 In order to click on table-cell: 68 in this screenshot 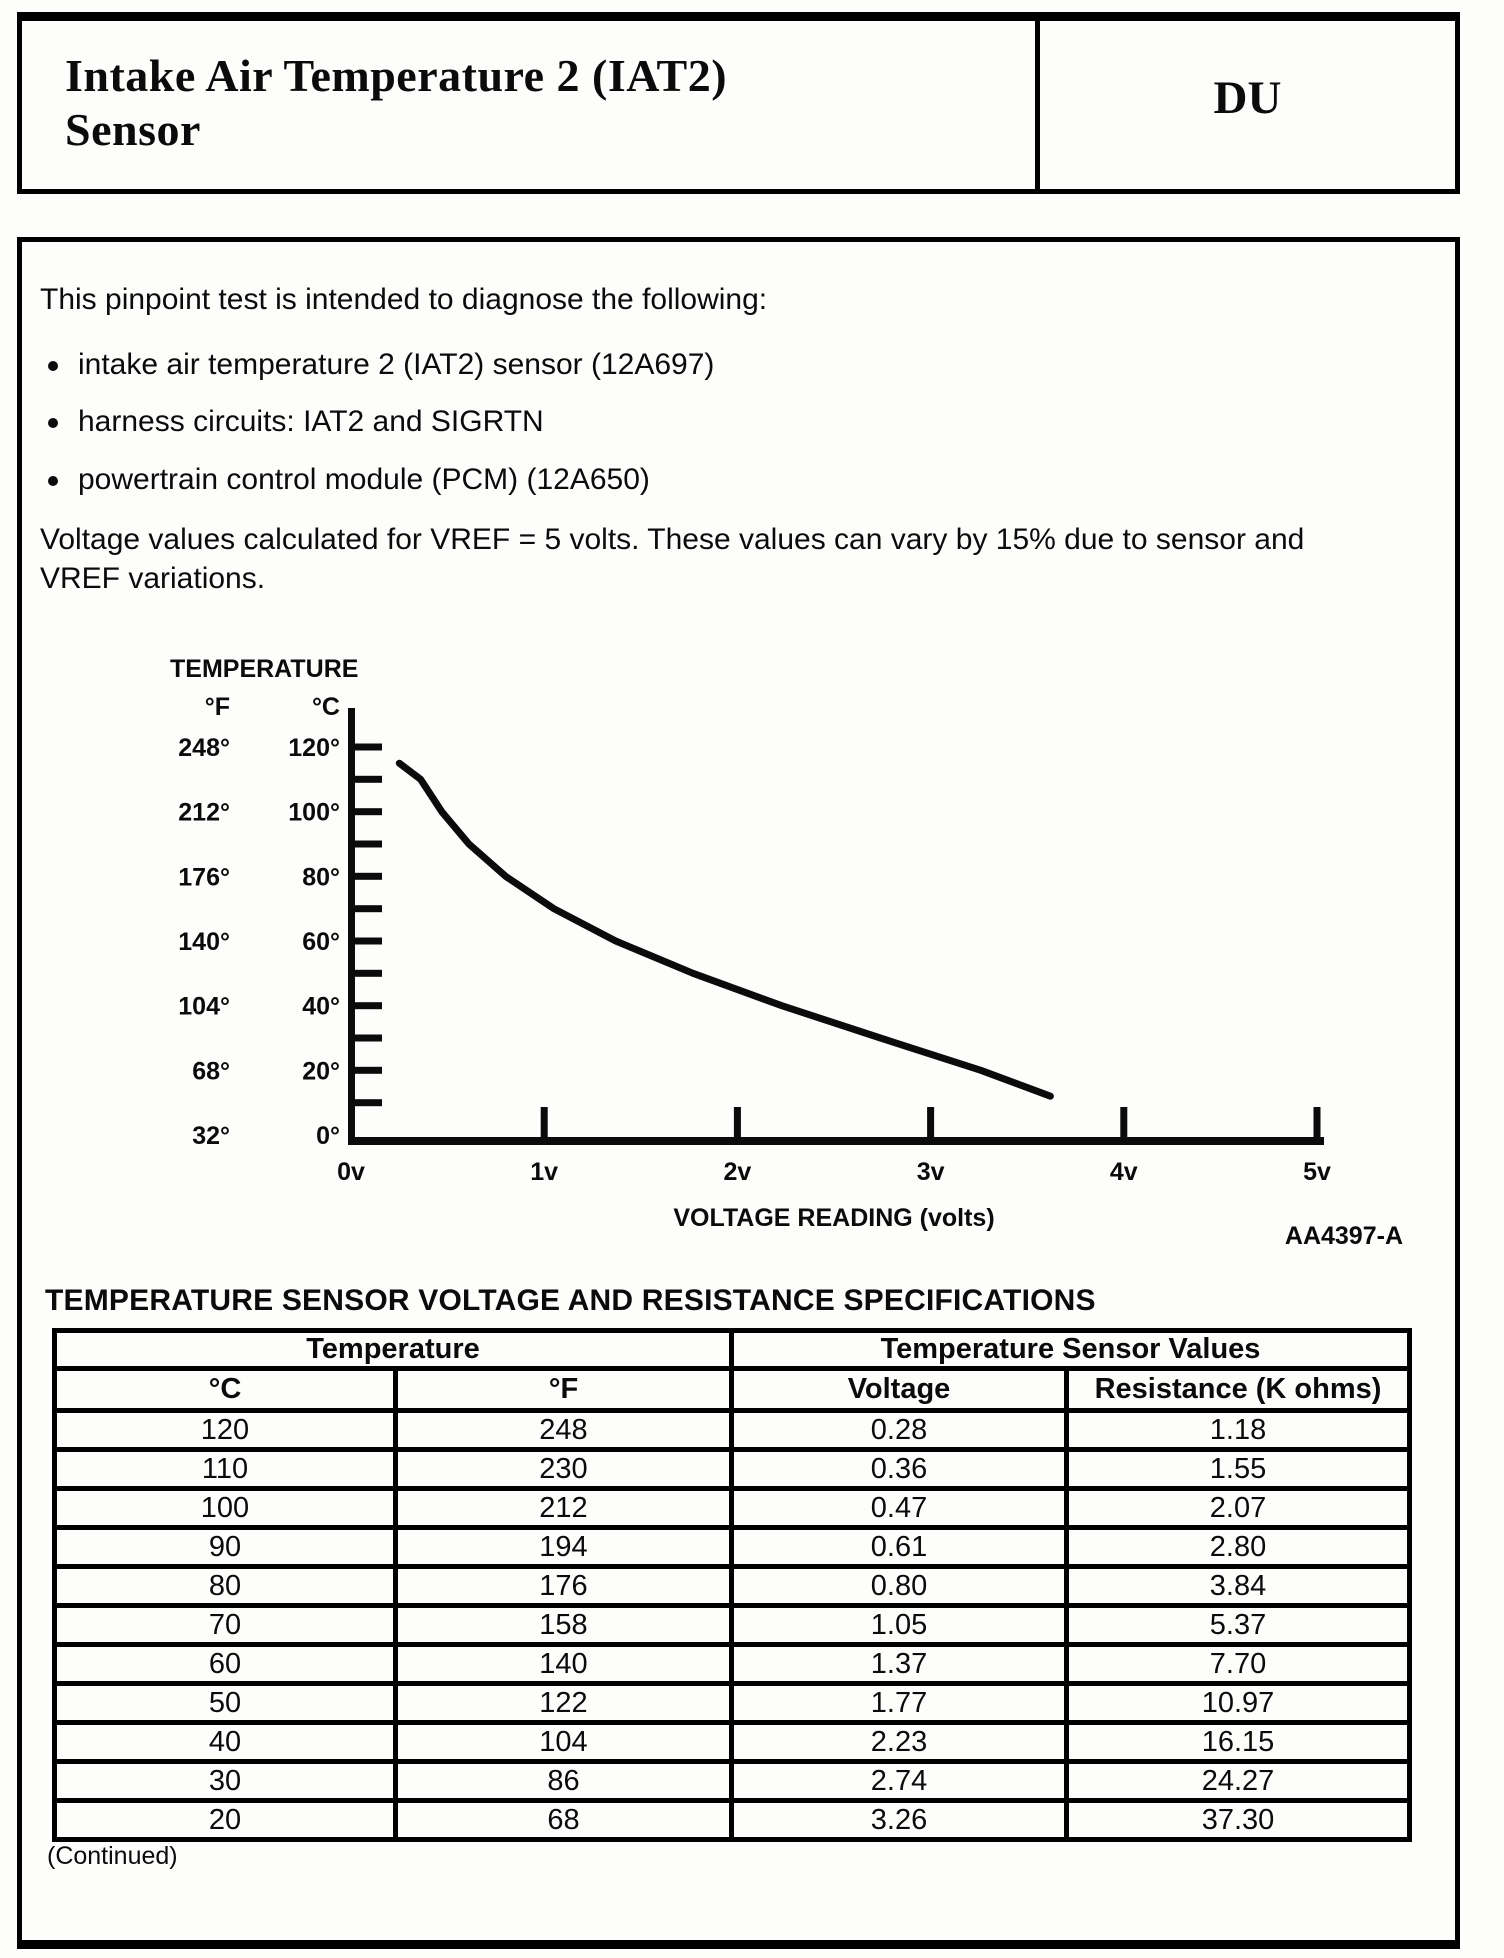, I will do `click(563, 1820)`.